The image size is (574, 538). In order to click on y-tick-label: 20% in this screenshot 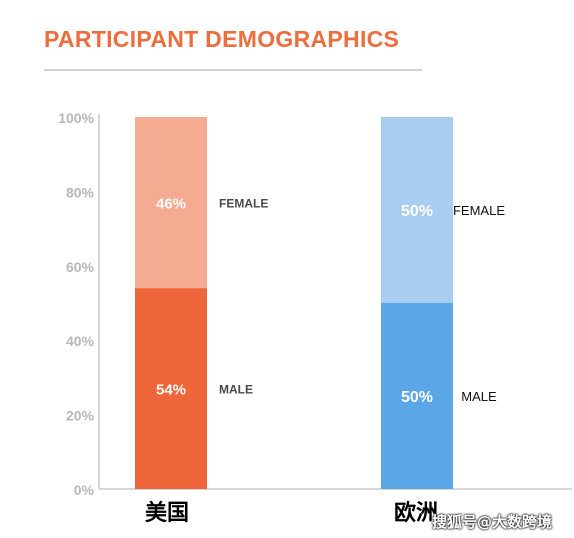, I will do `click(80, 416)`.